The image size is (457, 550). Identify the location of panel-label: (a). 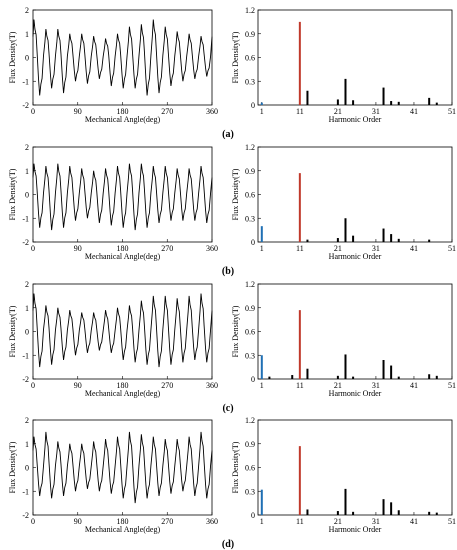
(228, 134).